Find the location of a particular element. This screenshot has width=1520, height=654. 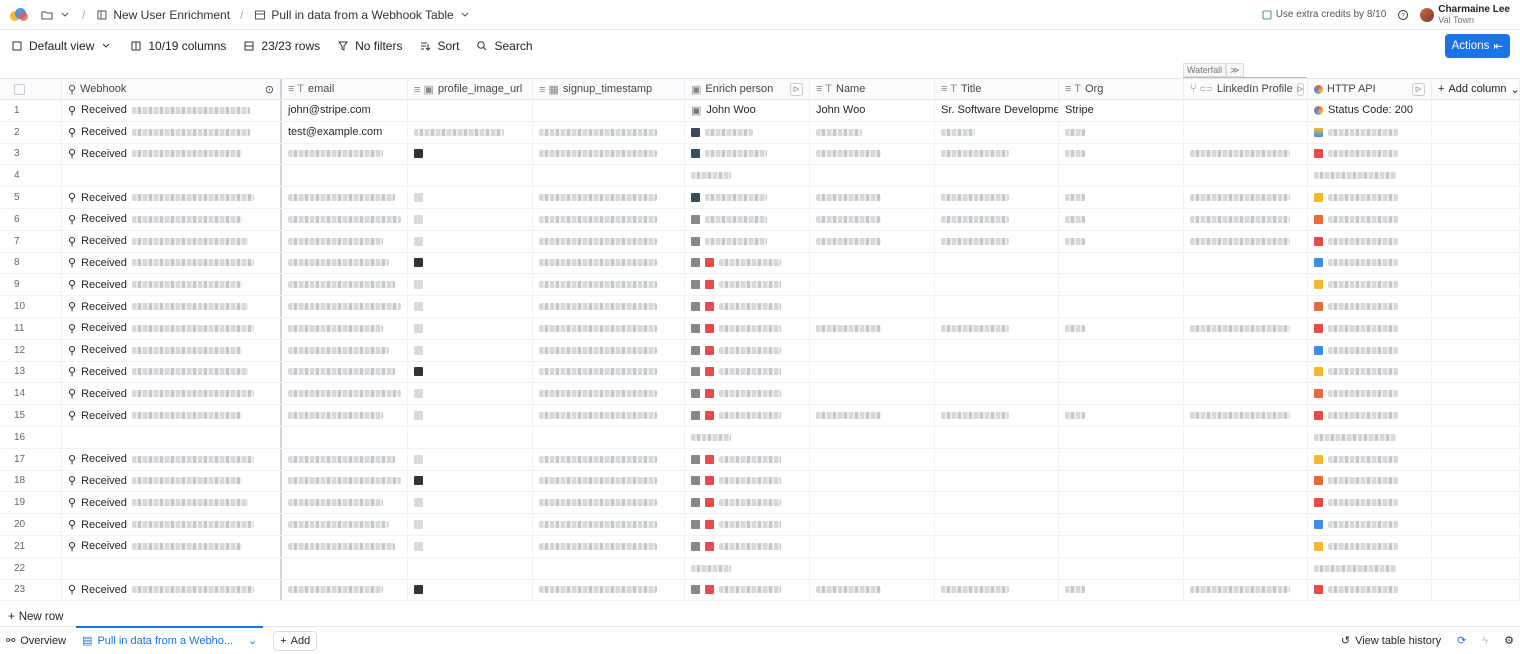

new-row-button: + New row is located at coordinates (36, 617).